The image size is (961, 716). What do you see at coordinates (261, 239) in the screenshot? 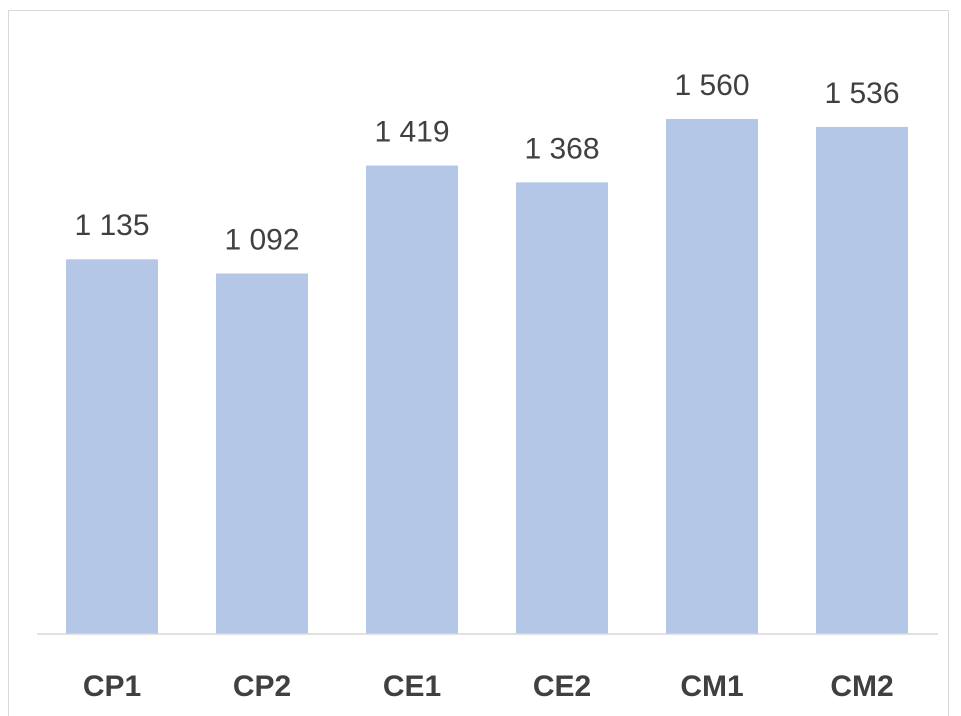
I see `value-label: 1 092` at bounding box center [261, 239].